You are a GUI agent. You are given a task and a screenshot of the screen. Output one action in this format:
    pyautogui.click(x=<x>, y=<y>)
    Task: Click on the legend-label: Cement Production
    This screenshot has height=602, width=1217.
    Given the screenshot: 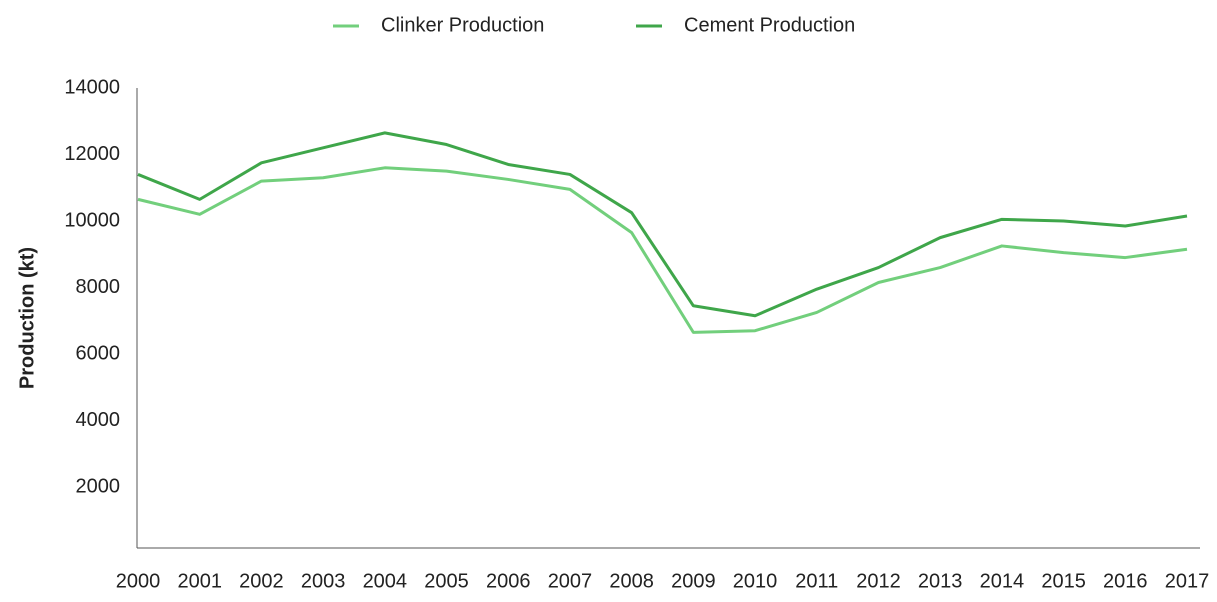 What is the action you would take?
    pyautogui.click(x=769, y=25)
    